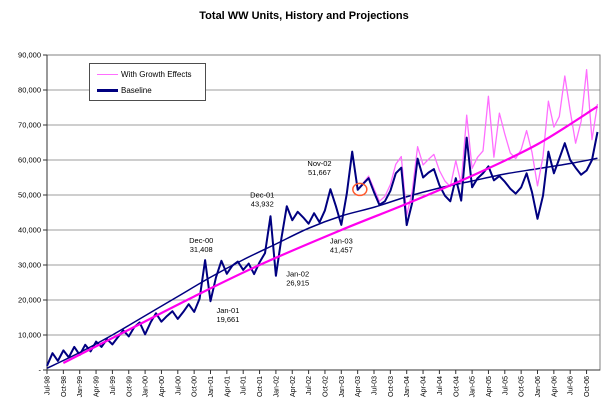 This screenshot has width=608, height=415. What do you see at coordinates (136, 90) in the screenshot?
I see `legend-label-baseline: Baseline` at bounding box center [136, 90].